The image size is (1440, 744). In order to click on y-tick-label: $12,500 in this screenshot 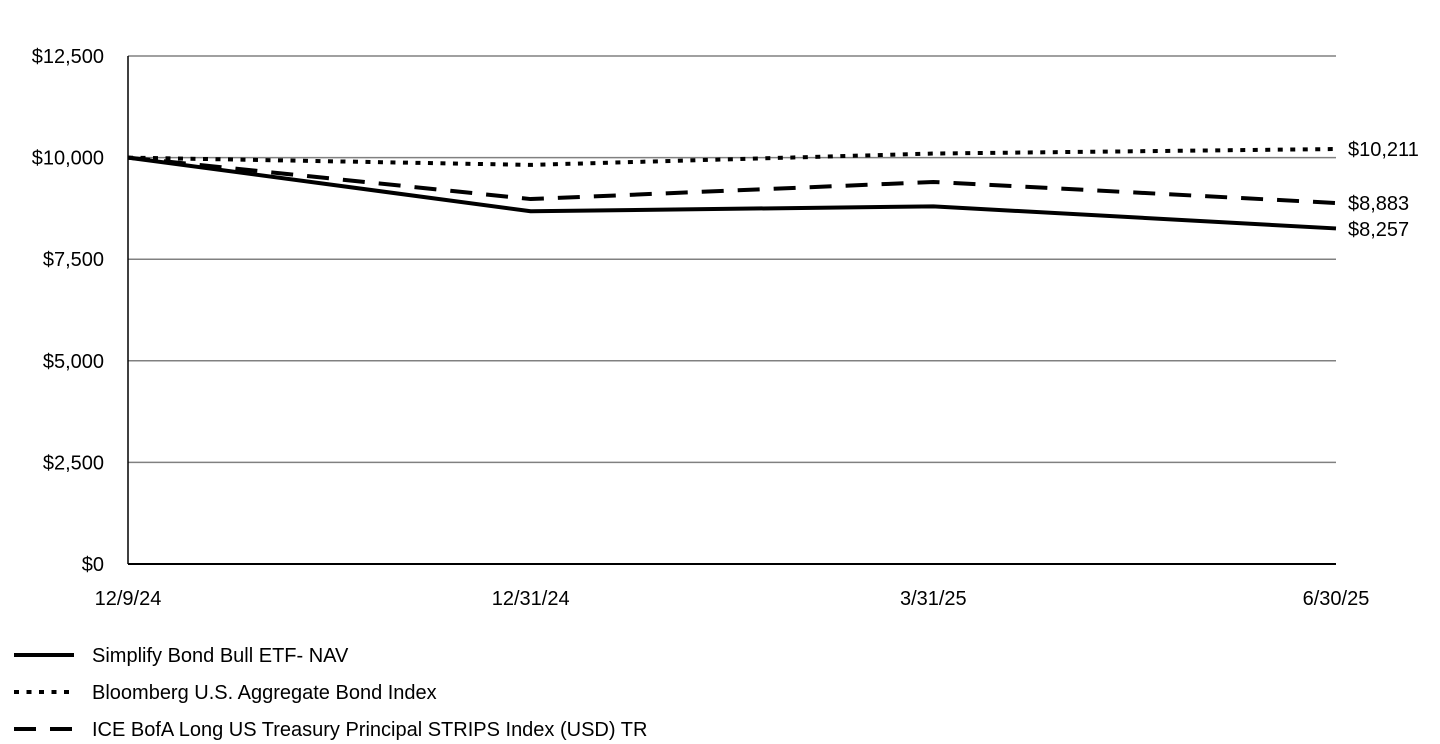, I will do `click(68, 57)`.